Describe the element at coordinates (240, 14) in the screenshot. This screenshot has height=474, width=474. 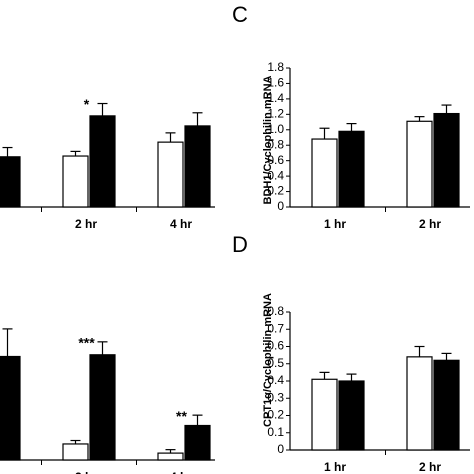
I see `panel-letter: C` at that location.